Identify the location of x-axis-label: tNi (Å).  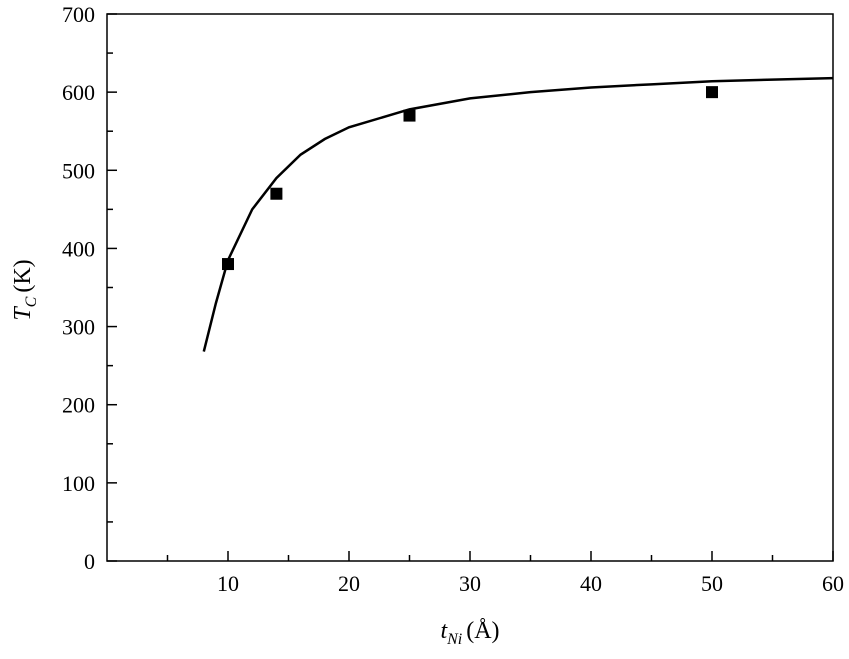
(469, 633).